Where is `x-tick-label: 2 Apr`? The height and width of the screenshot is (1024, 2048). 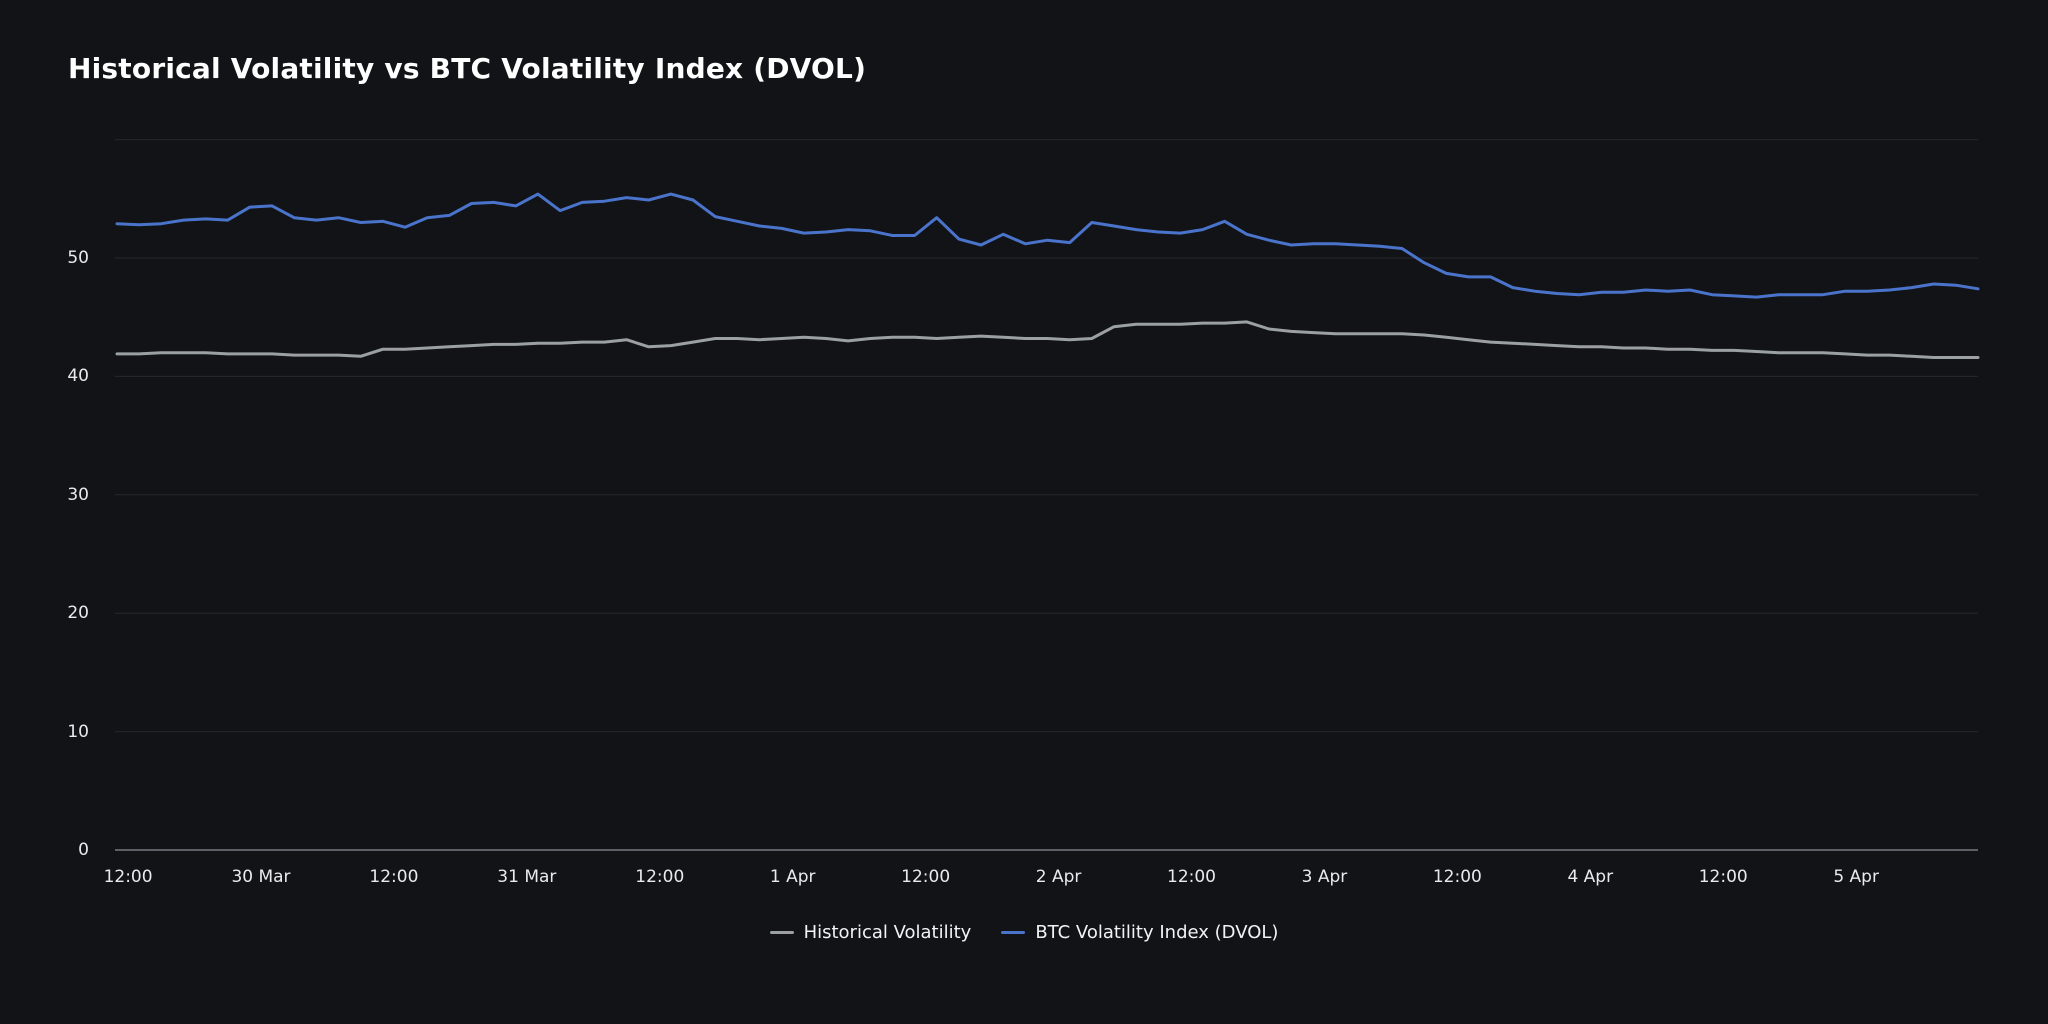 x-tick-label: 2 Apr is located at coordinates (1058, 877).